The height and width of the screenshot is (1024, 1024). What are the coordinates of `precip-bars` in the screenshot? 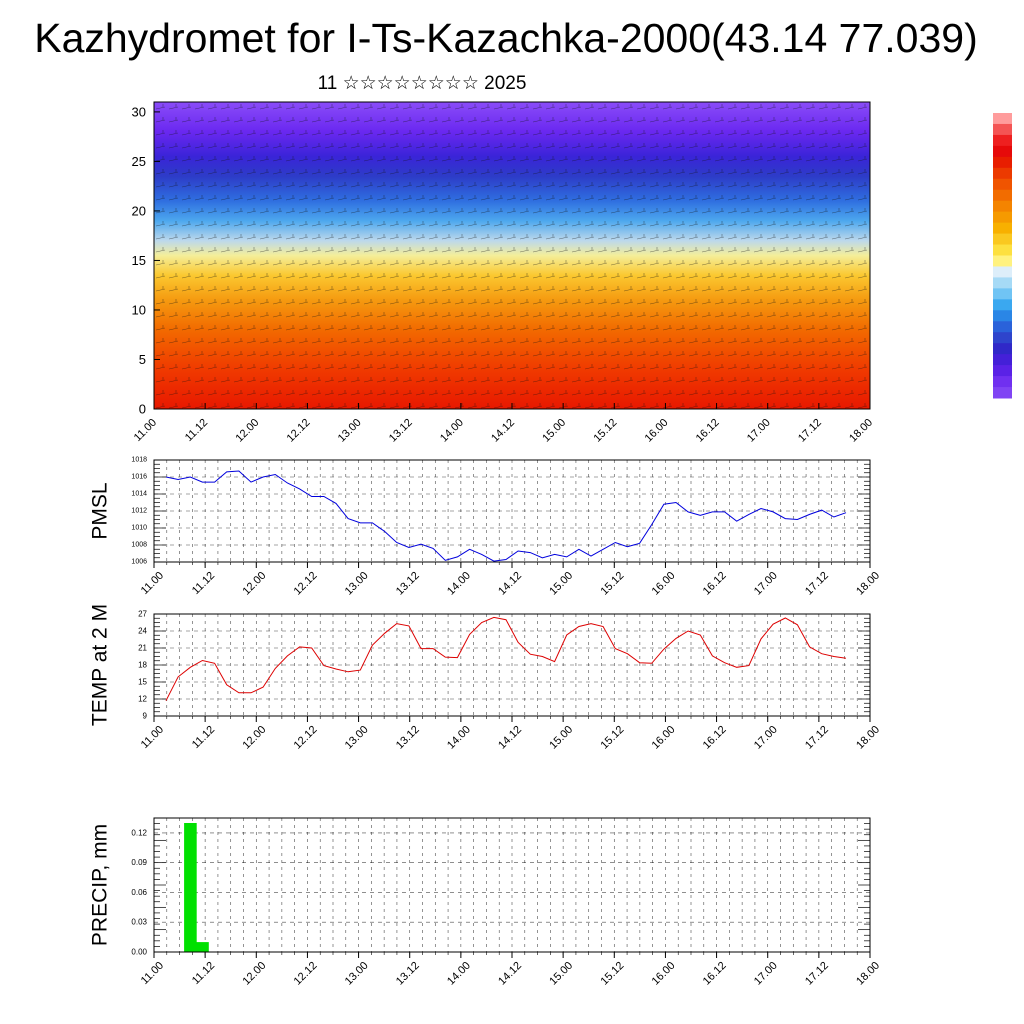 It's located at (196, 887).